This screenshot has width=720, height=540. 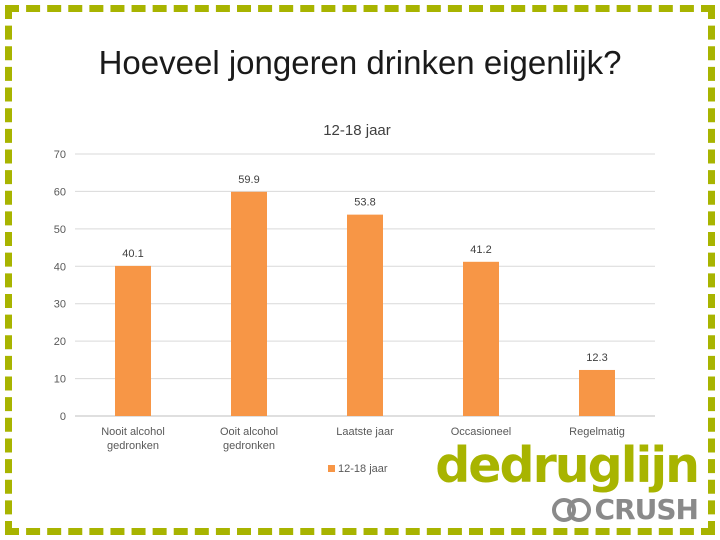 I want to click on crush-wordmark: CRUSH, so click(x=646, y=509).